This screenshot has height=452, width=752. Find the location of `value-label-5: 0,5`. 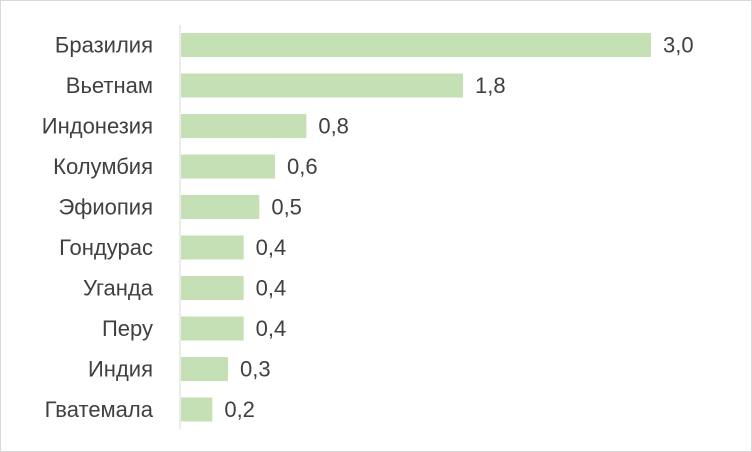

value-label-5: 0,5 is located at coordinates (286, 207).